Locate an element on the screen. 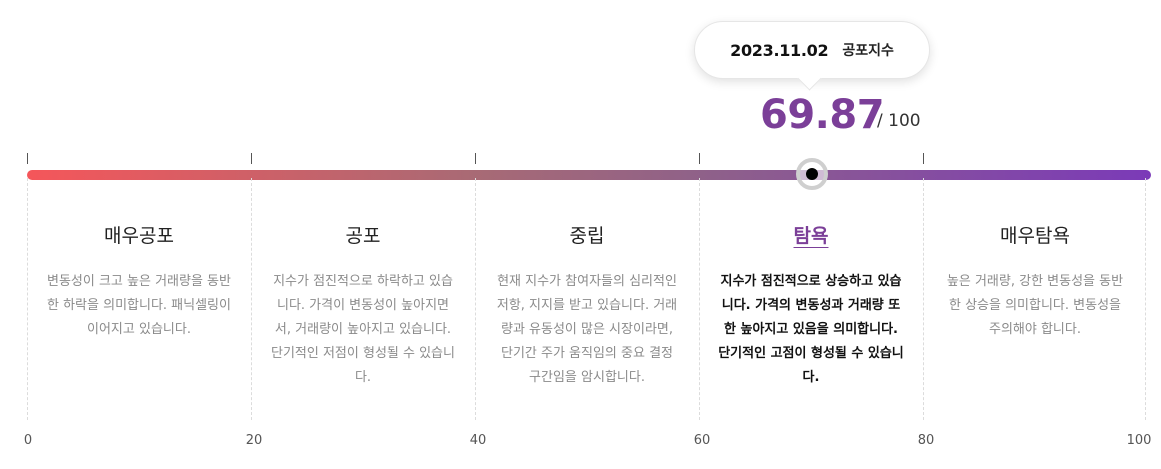 Image resolution: width=1161 pixels, height=469 pixels. axis-label: 0 is located at coordinates (28, 440).